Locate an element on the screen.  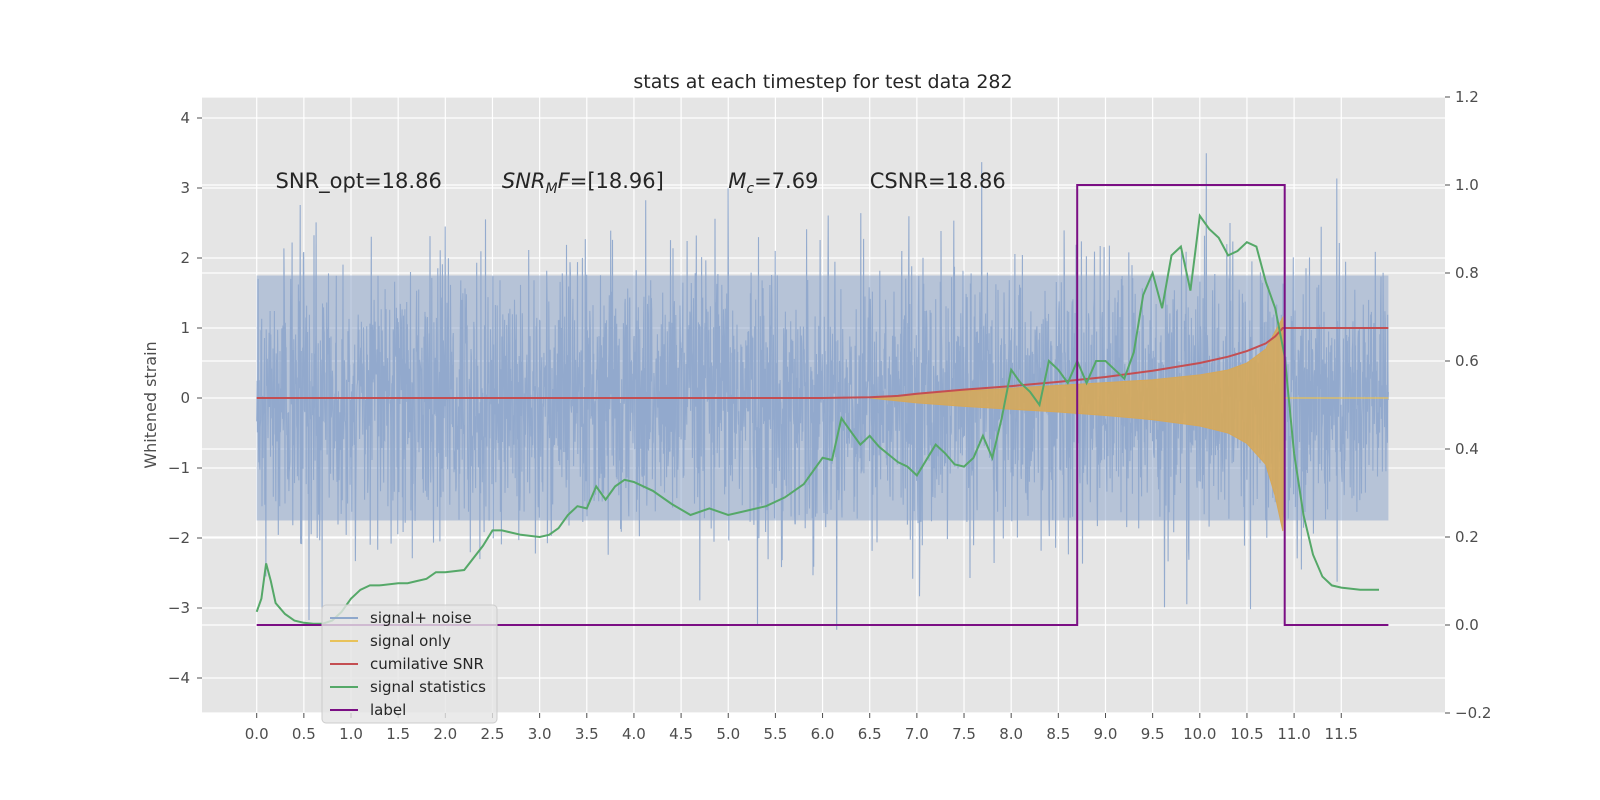
y2-tick-label-6: 1.0 is located at coordinates (1467, 185).